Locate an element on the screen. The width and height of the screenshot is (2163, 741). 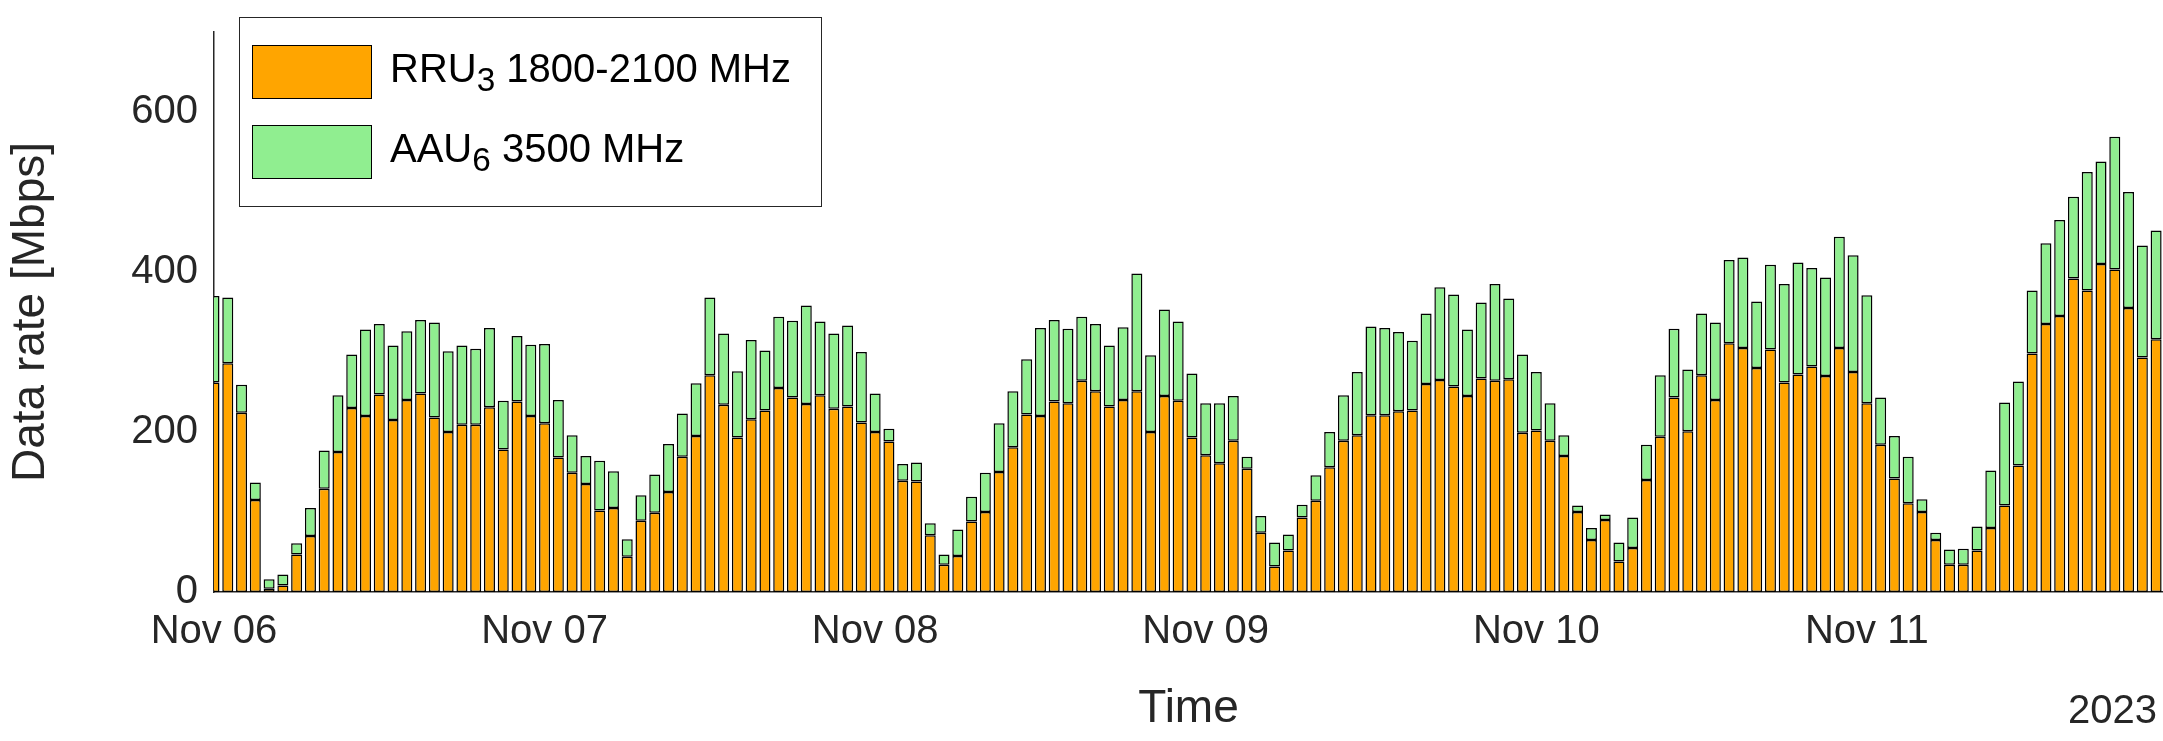
y-axis-title: Data rate [Mbps] is located at coordinates (28, 312).